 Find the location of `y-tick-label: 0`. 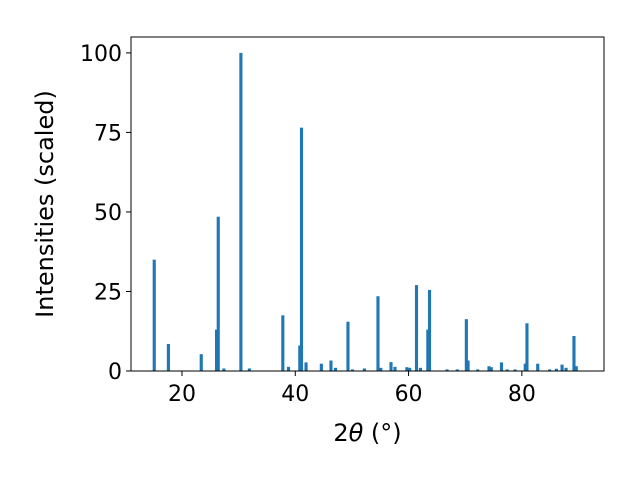

y-tick-label: 0 is located at coordinates (115, 372).